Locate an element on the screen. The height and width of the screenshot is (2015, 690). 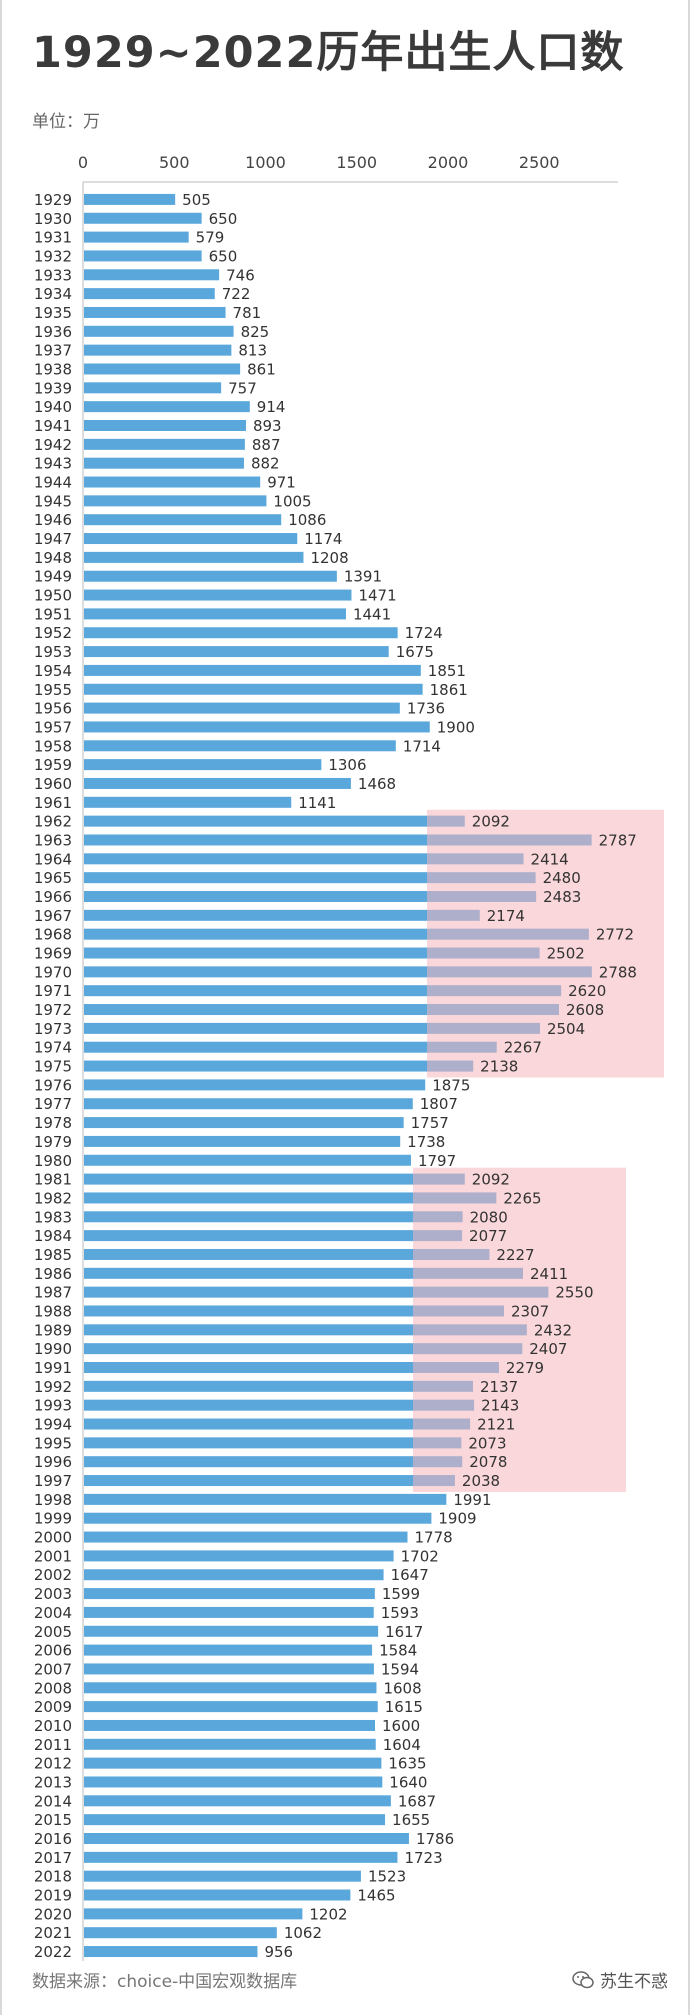
year-label: 1974 is located at coordinates (53, 1048).